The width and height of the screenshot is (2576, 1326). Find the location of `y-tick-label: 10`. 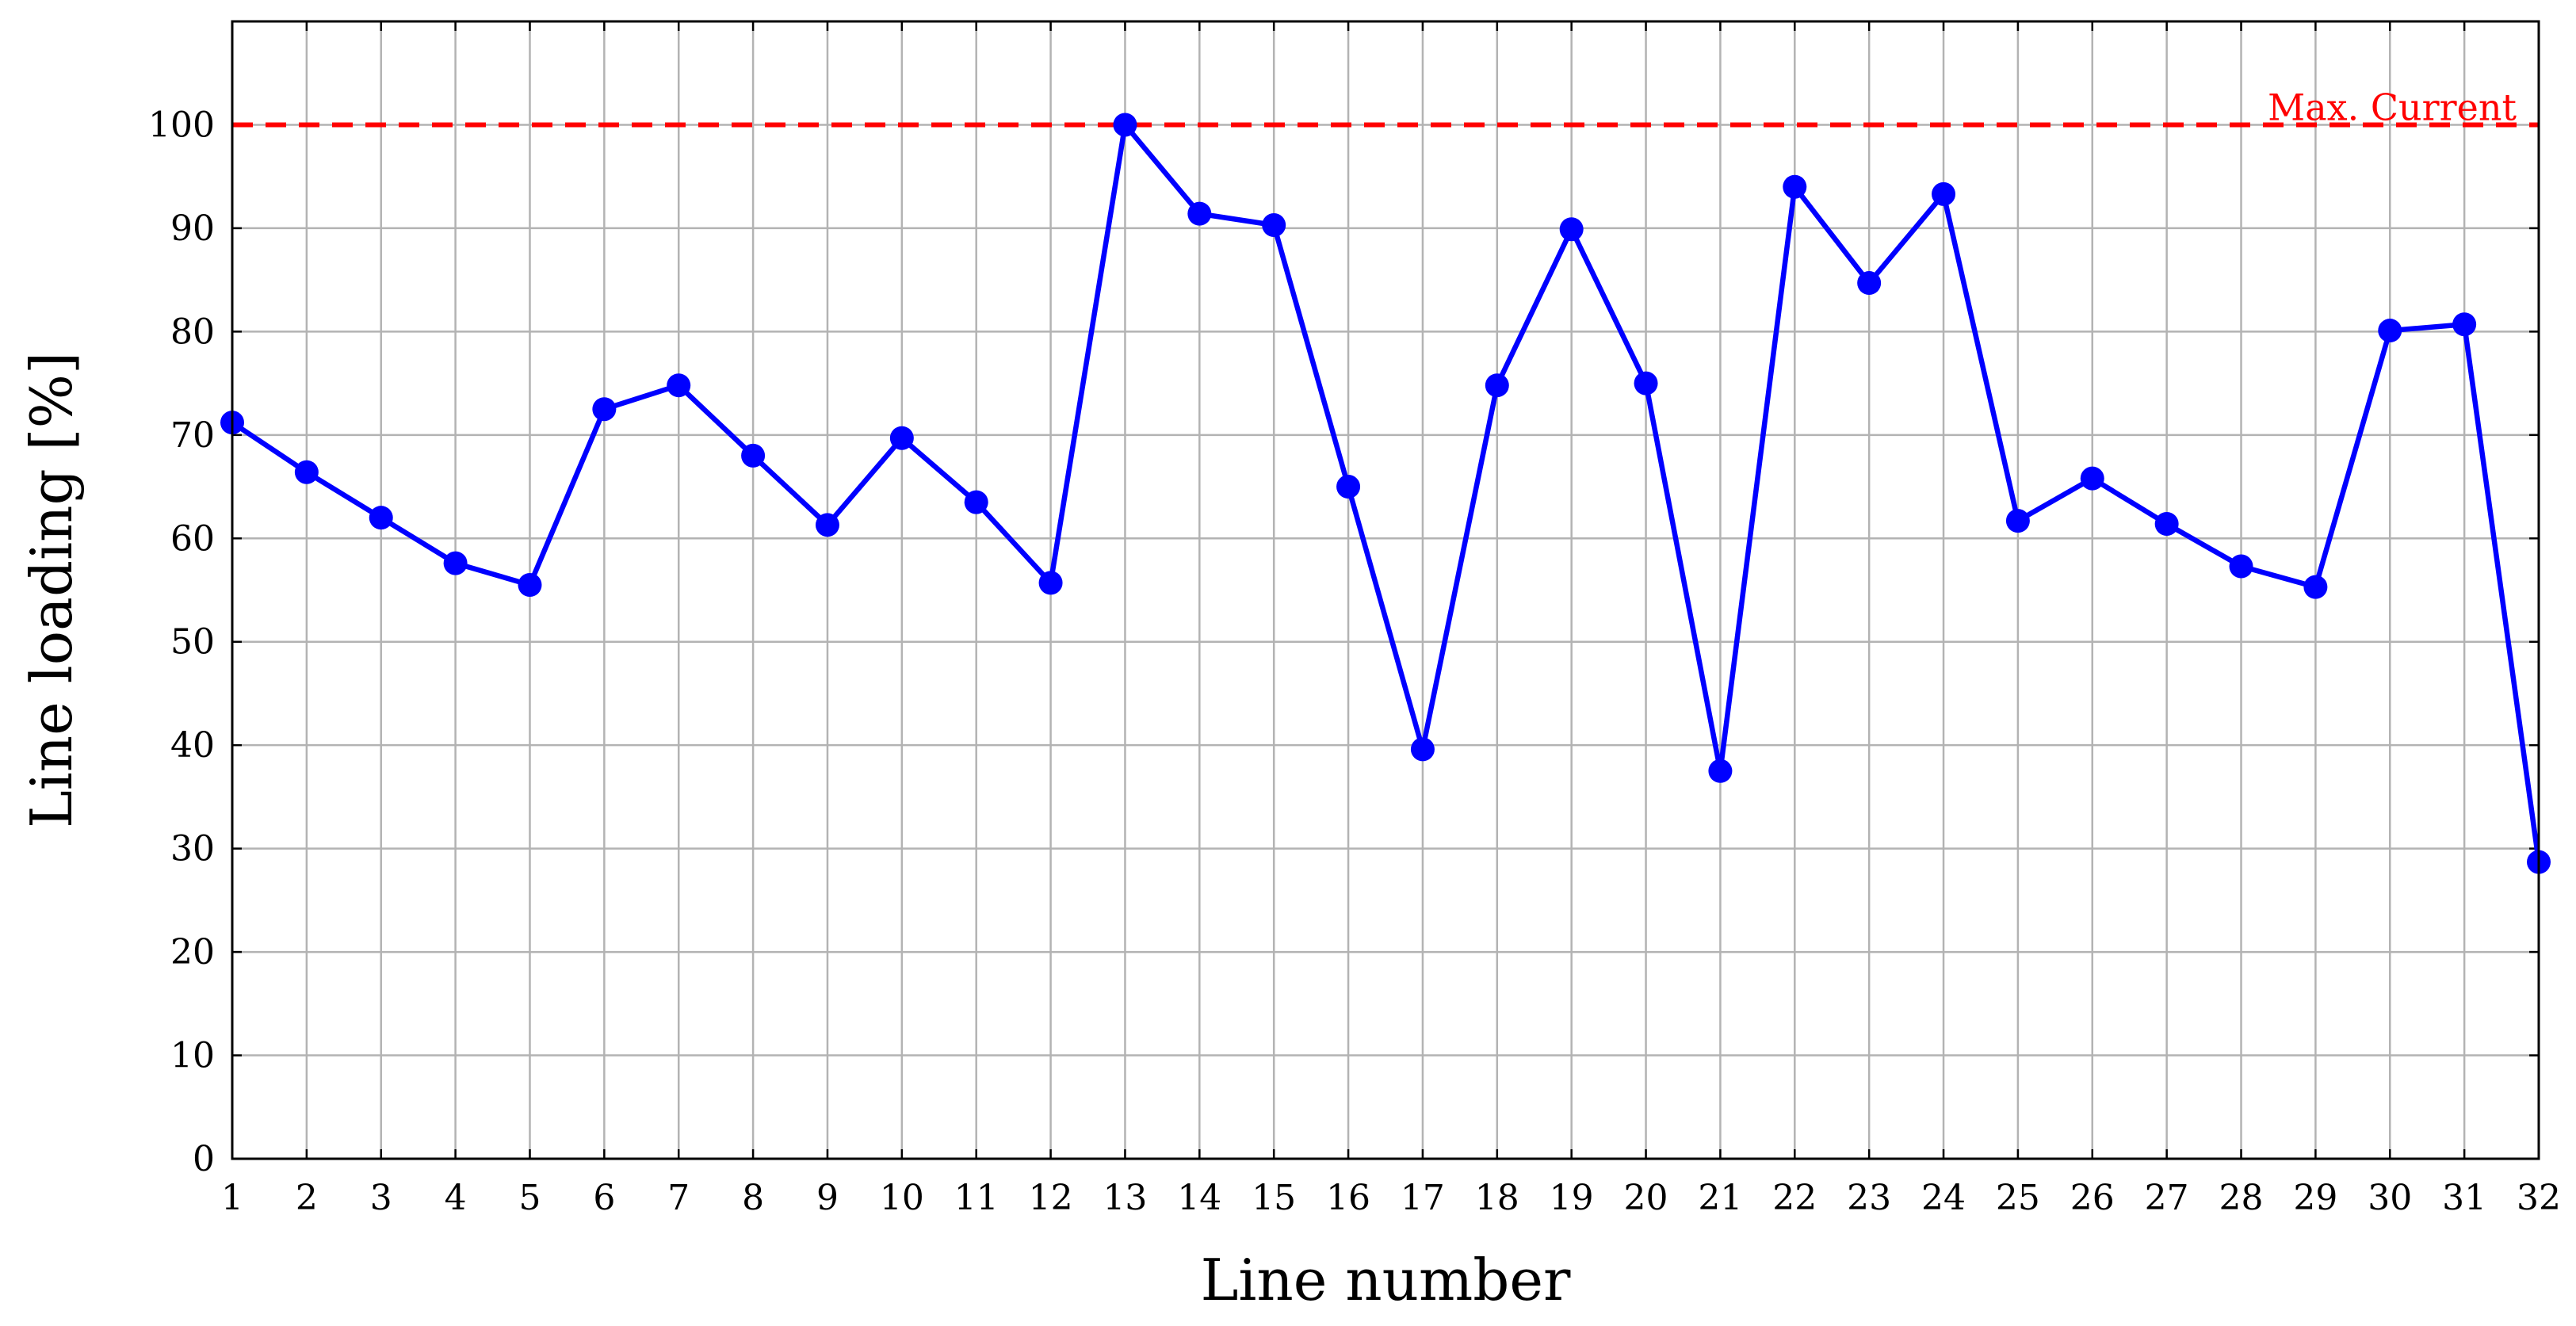

y-tick-label: 10 is located at coordinates (192, 1056).